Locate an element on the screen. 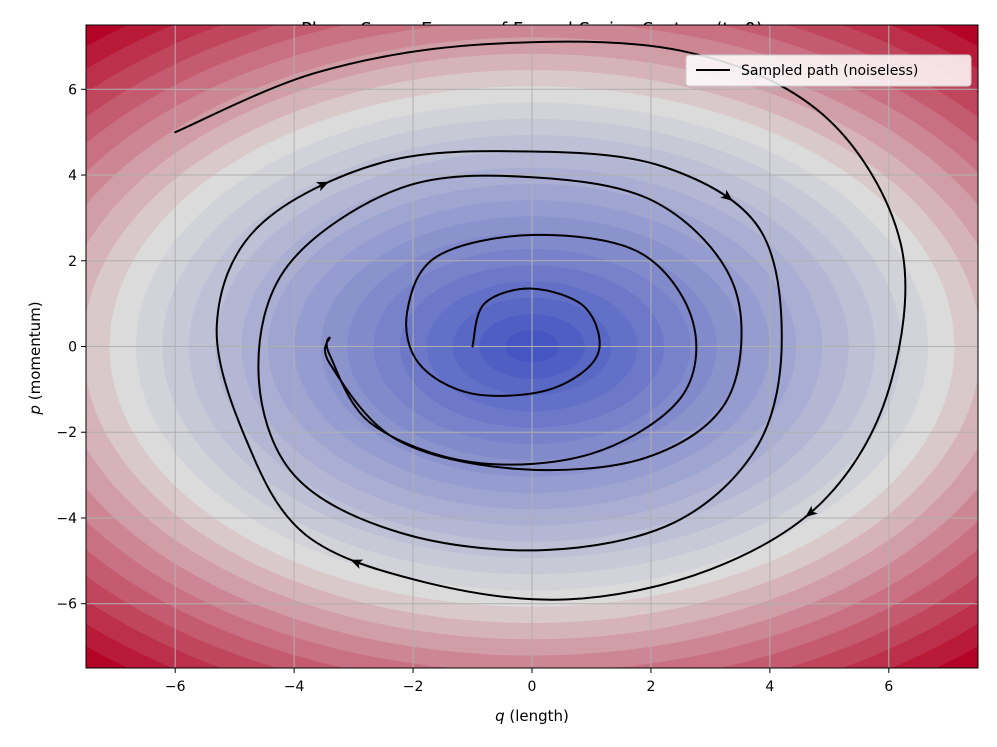 The width and height of the screenshot is (997, 747). legend-label: Sampled path (noiseless) is located at coordinates (829, 71).